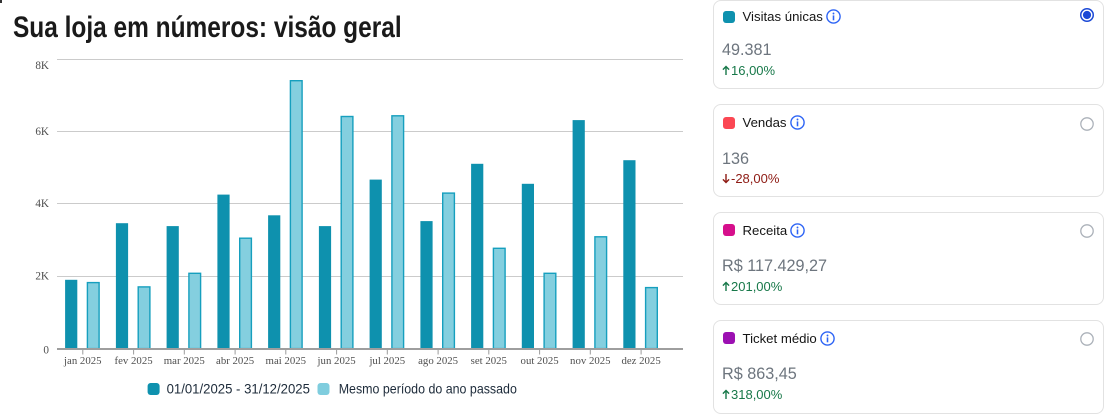 The height and width of the screenshot is (419, 1109). What do you see at coordinates (46, 350) in the screenshot?
I see `svg-text: 0` at bounding box center [46, 350].